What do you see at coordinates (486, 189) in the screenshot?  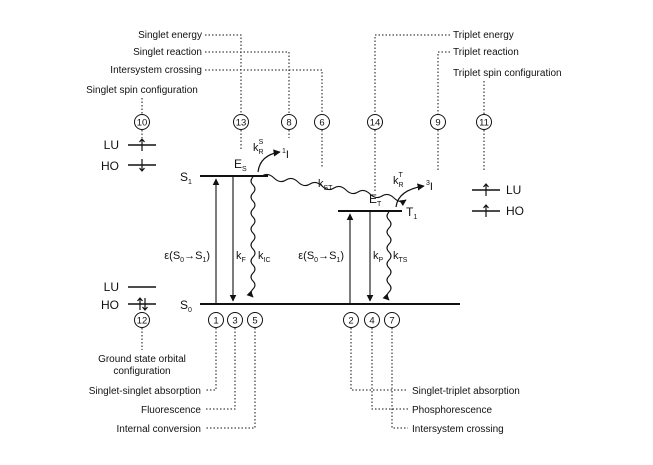 I see `triplet-lu-spin-up-icon` at bounding box center [486, 189].